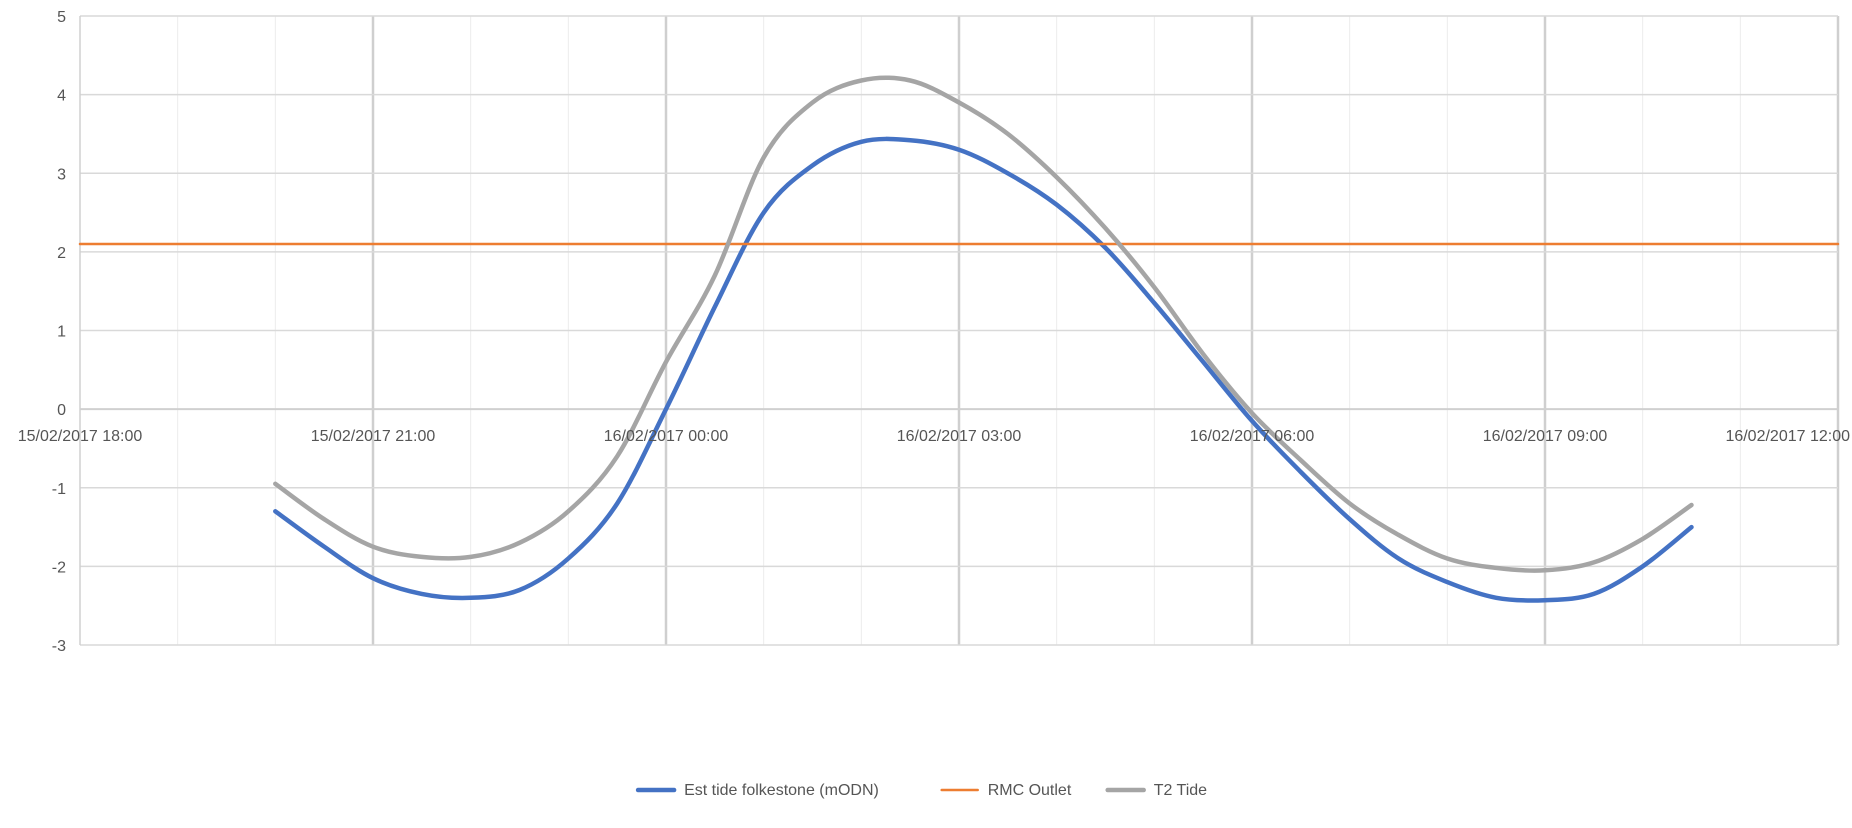 This screenshot has width=1852, height=828. Describe the element at coordinates (1252, 436) in the screenshot. I see `x-tick-label: 16/02/2017 06:00` at that location.